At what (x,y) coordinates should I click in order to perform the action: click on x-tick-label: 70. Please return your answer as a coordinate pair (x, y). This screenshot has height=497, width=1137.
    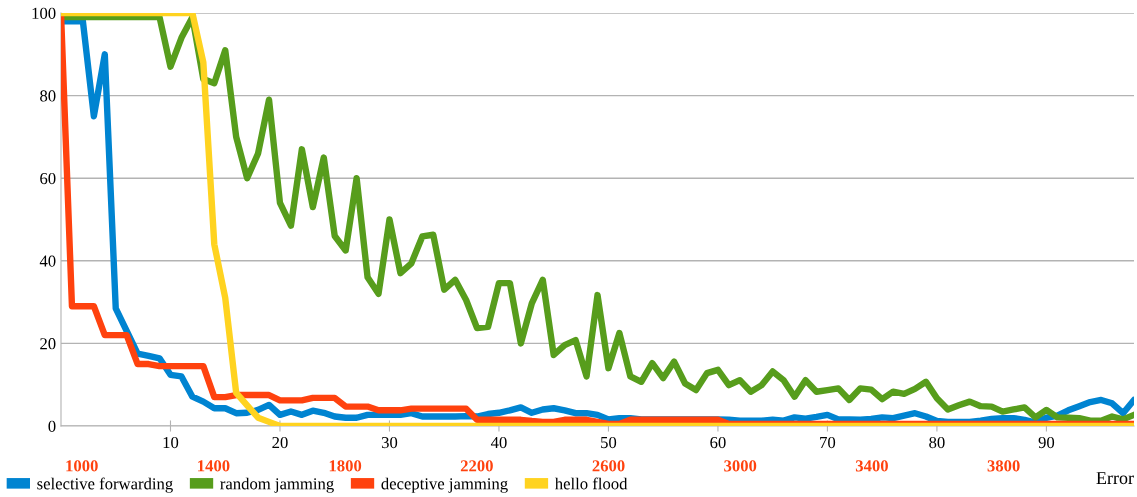
    Looking at the image, I should click on (828, 442).